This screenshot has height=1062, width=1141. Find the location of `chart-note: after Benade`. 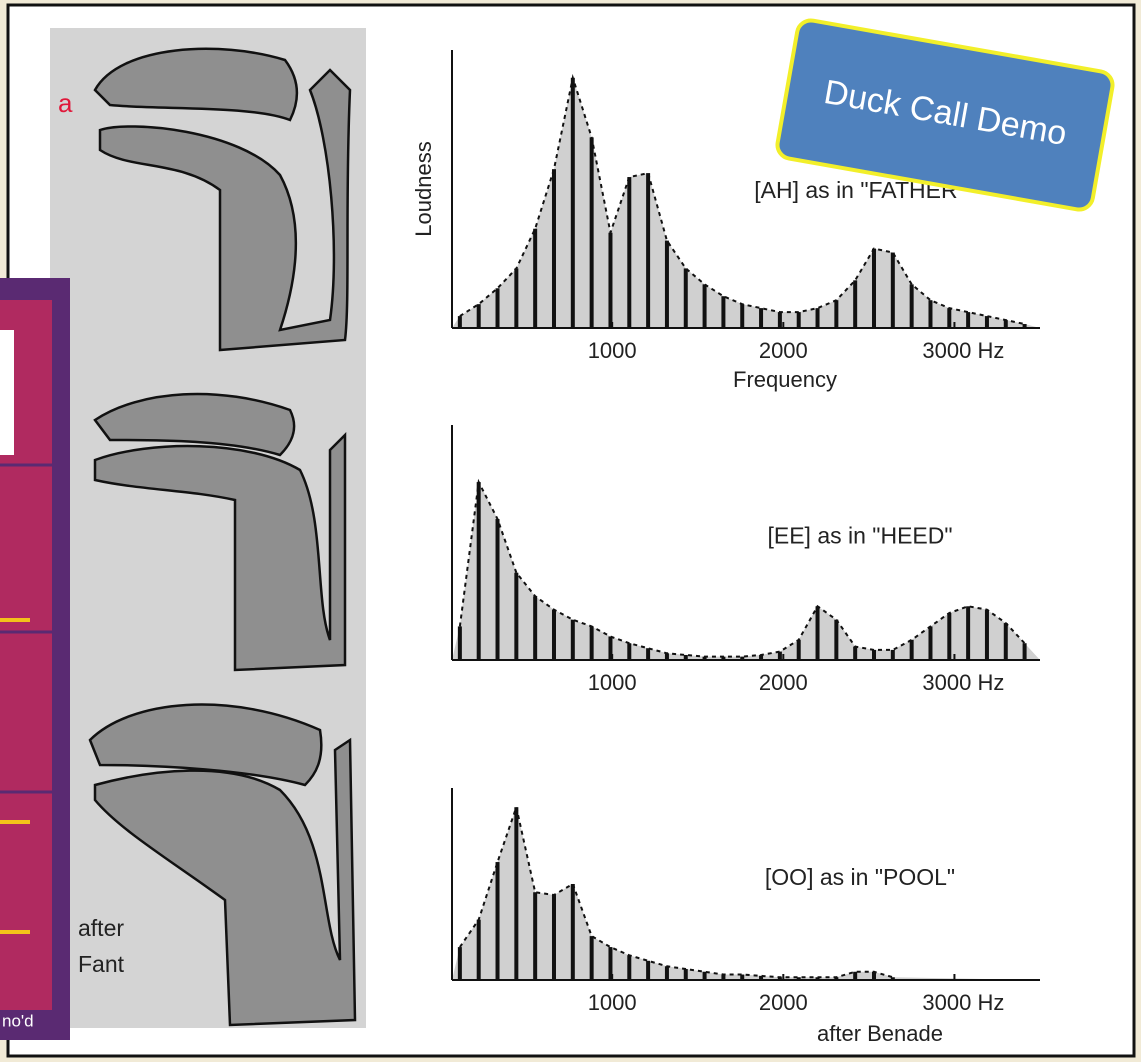

chart-note: after Benade is located at coordinates (880, 1033).